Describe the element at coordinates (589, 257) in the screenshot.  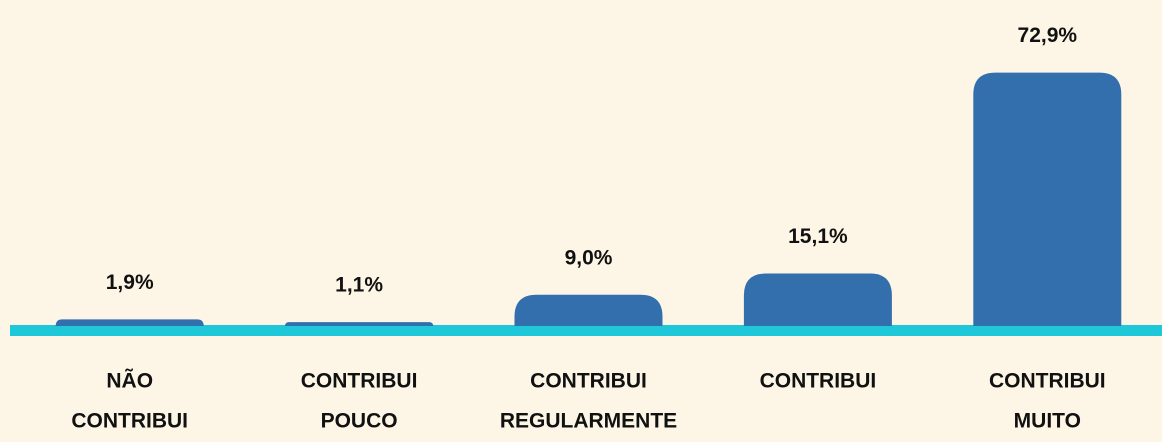
I see `data-label: 9,0%` at that location.